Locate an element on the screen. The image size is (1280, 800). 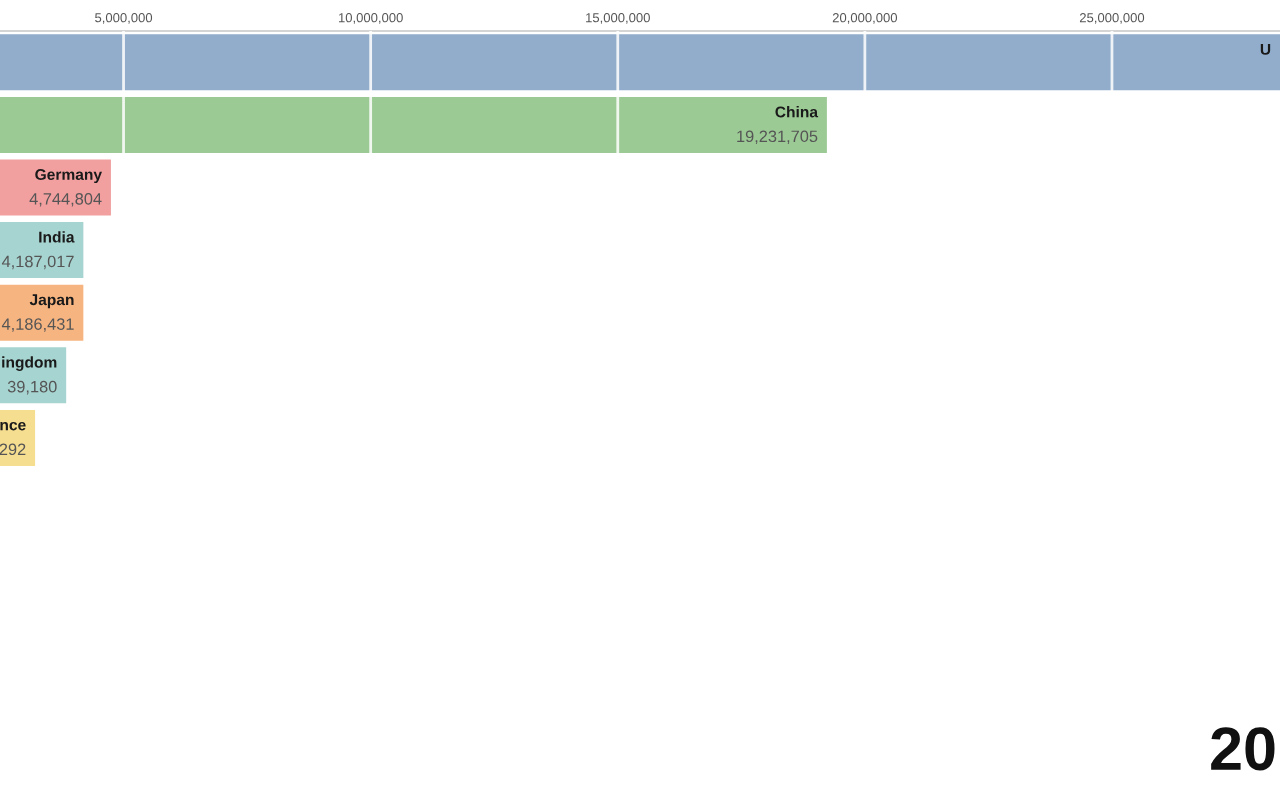
data-label: 4,744,804 is located at coordinates (65, 200).